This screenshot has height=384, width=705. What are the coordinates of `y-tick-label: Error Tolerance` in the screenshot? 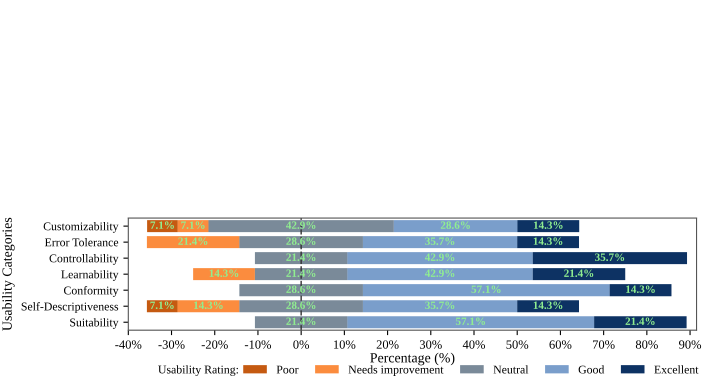 It's located at (81, 242).